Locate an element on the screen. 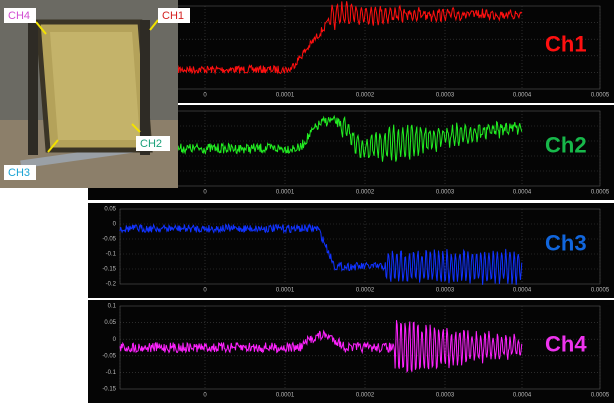  y-tick-label: -0.2 is located at coordinates (111, 285).